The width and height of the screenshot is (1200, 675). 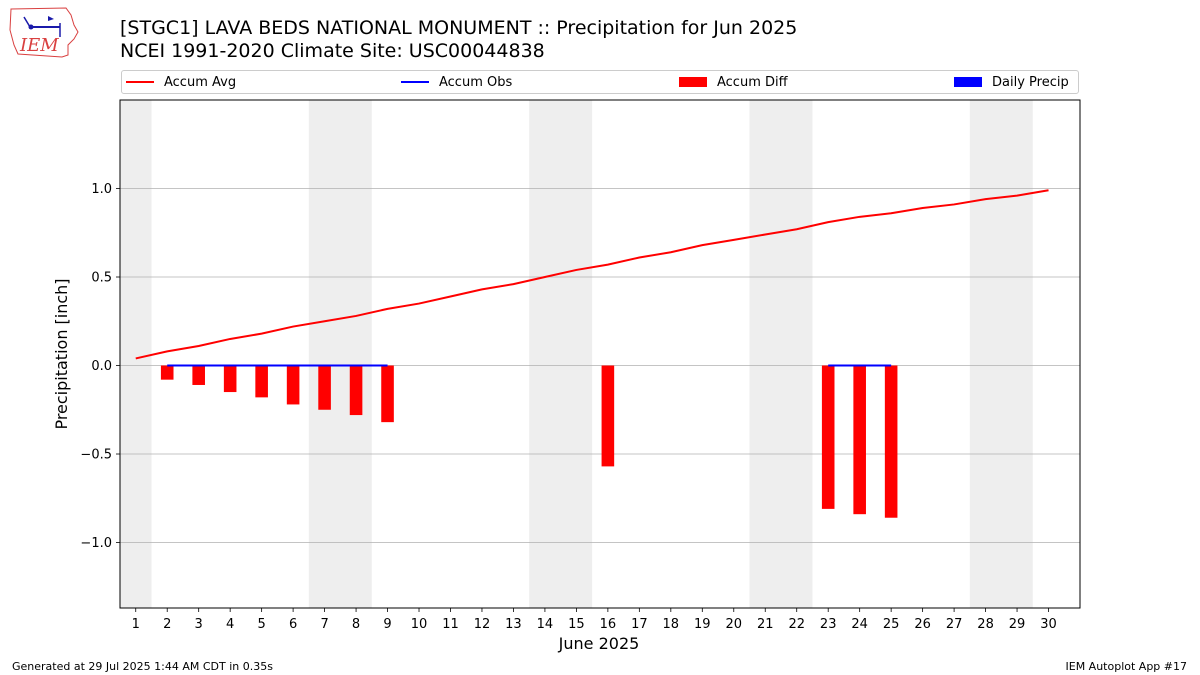 What do you see at coordinates (891, 624) in the screenshot?
I see `xtick-label-24: 25` at bounding box center [891, 624].